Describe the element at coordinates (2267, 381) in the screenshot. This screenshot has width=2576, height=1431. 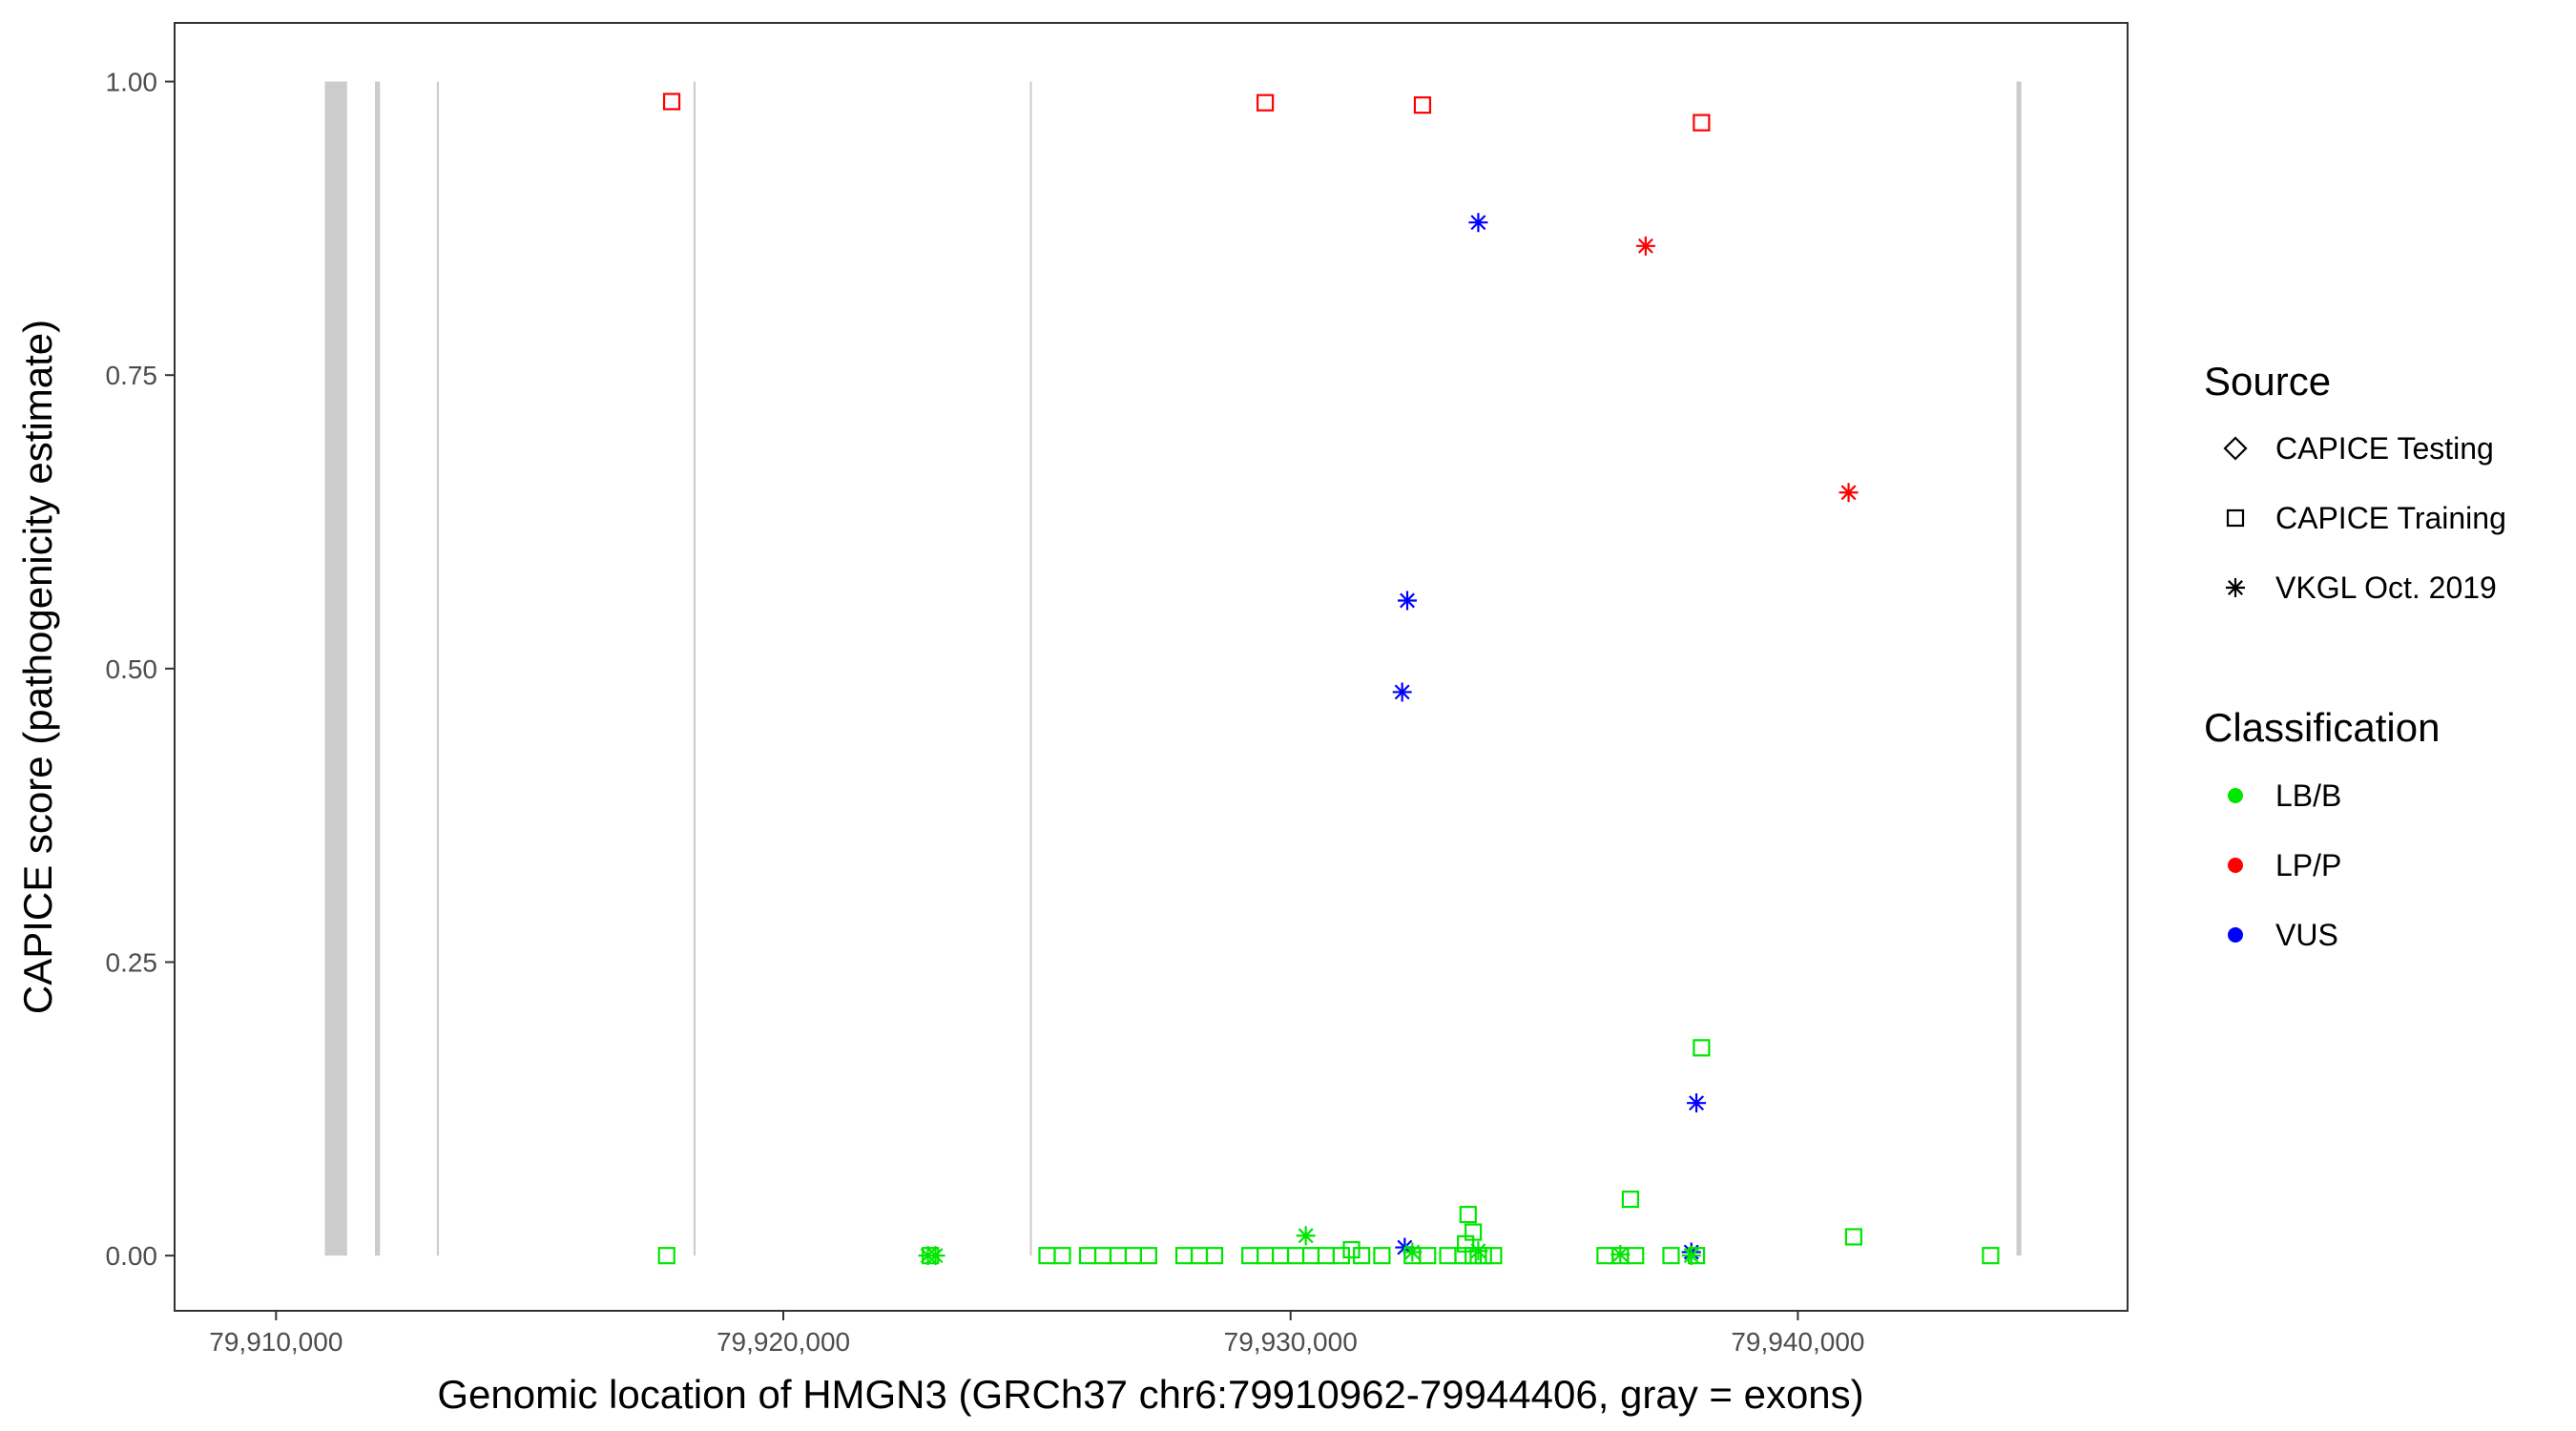
I see `legend-source-title: Source` at that location.